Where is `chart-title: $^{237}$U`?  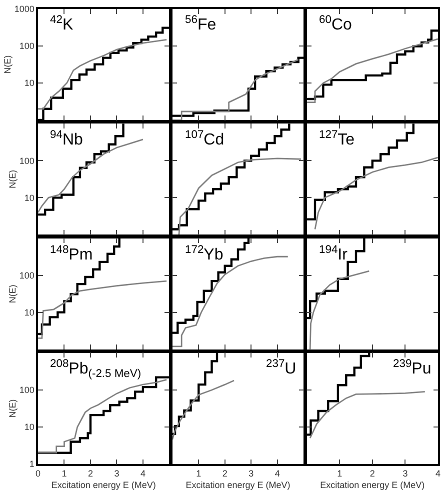 chart-title: $^{237}$U is located at coordinates (281, 368).